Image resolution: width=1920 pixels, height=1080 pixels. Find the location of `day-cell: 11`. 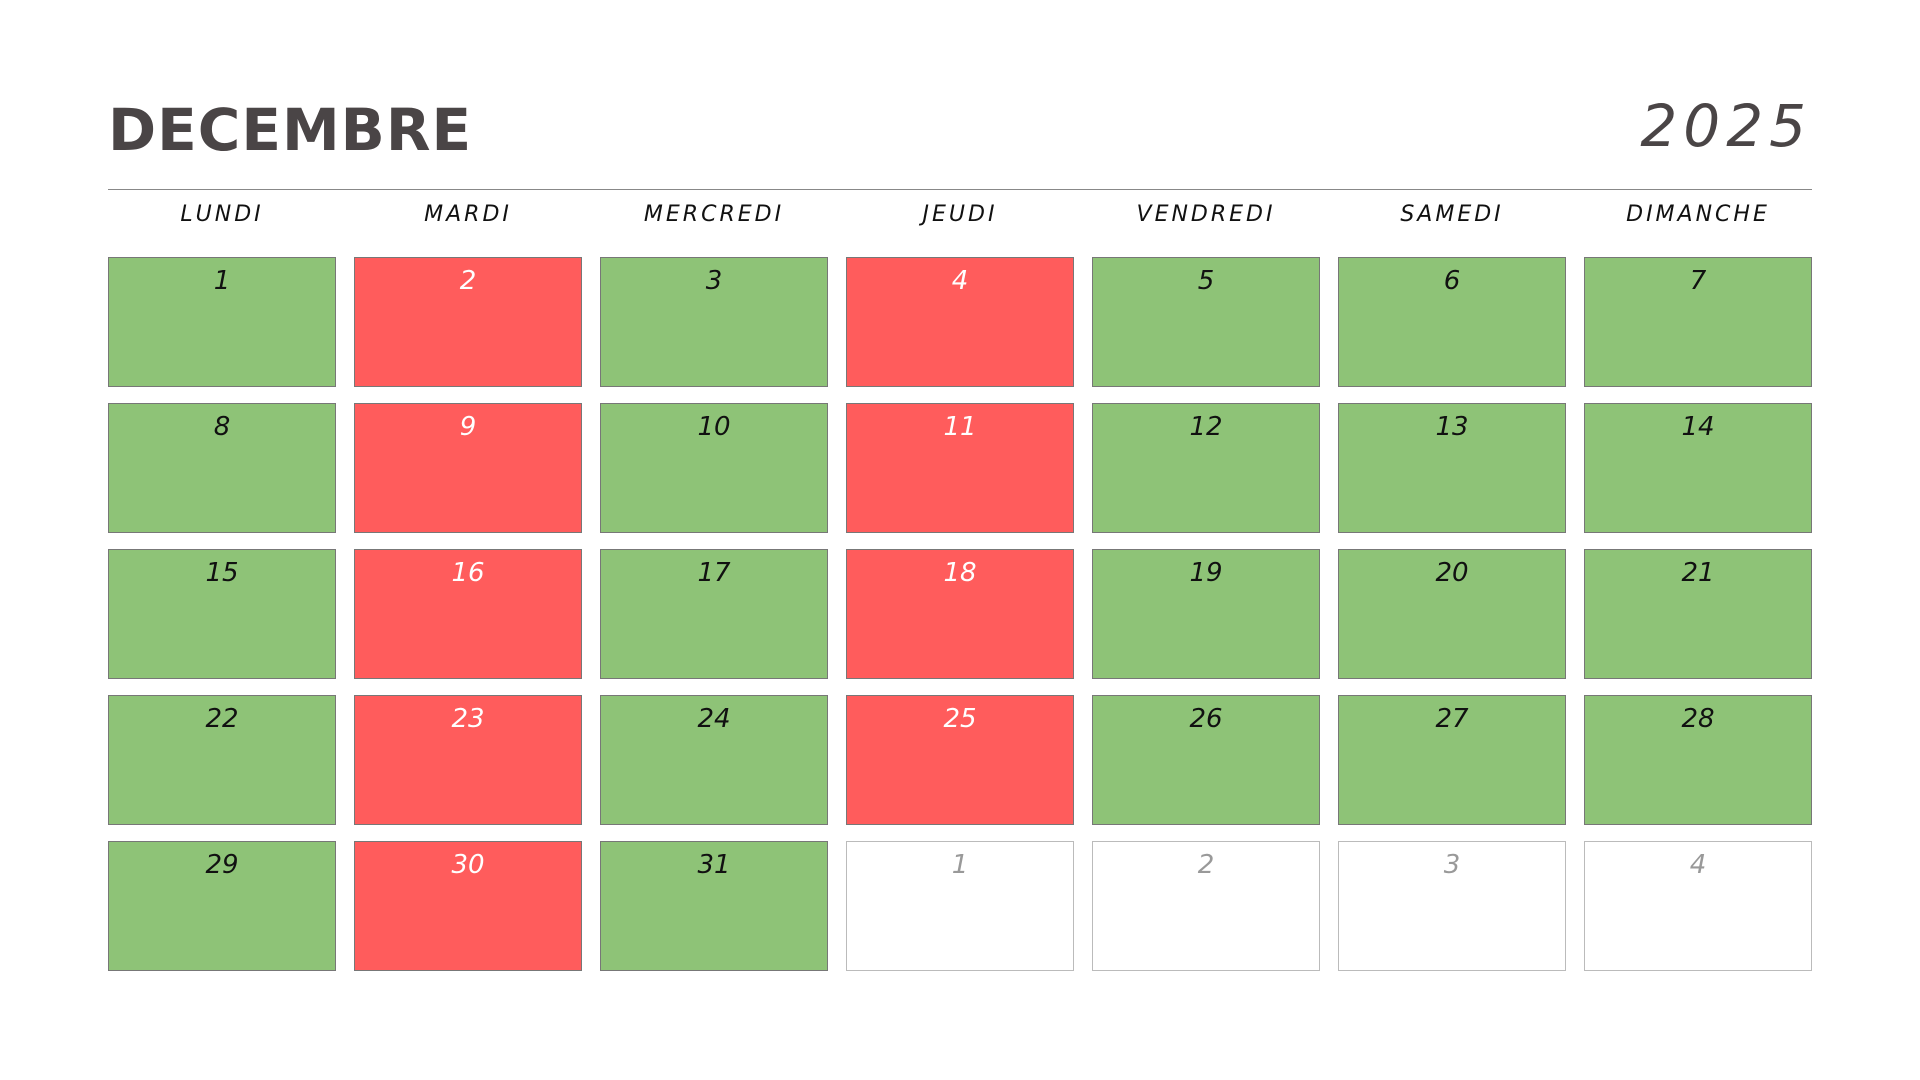

day-cell: 11 is located at coordinates (960, 468).